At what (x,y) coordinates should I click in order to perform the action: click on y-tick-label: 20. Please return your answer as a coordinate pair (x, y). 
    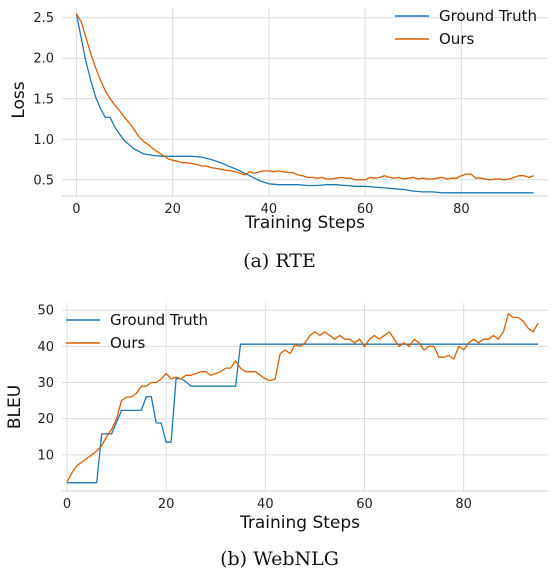
    Looking at the image, I should click on (45, 419).